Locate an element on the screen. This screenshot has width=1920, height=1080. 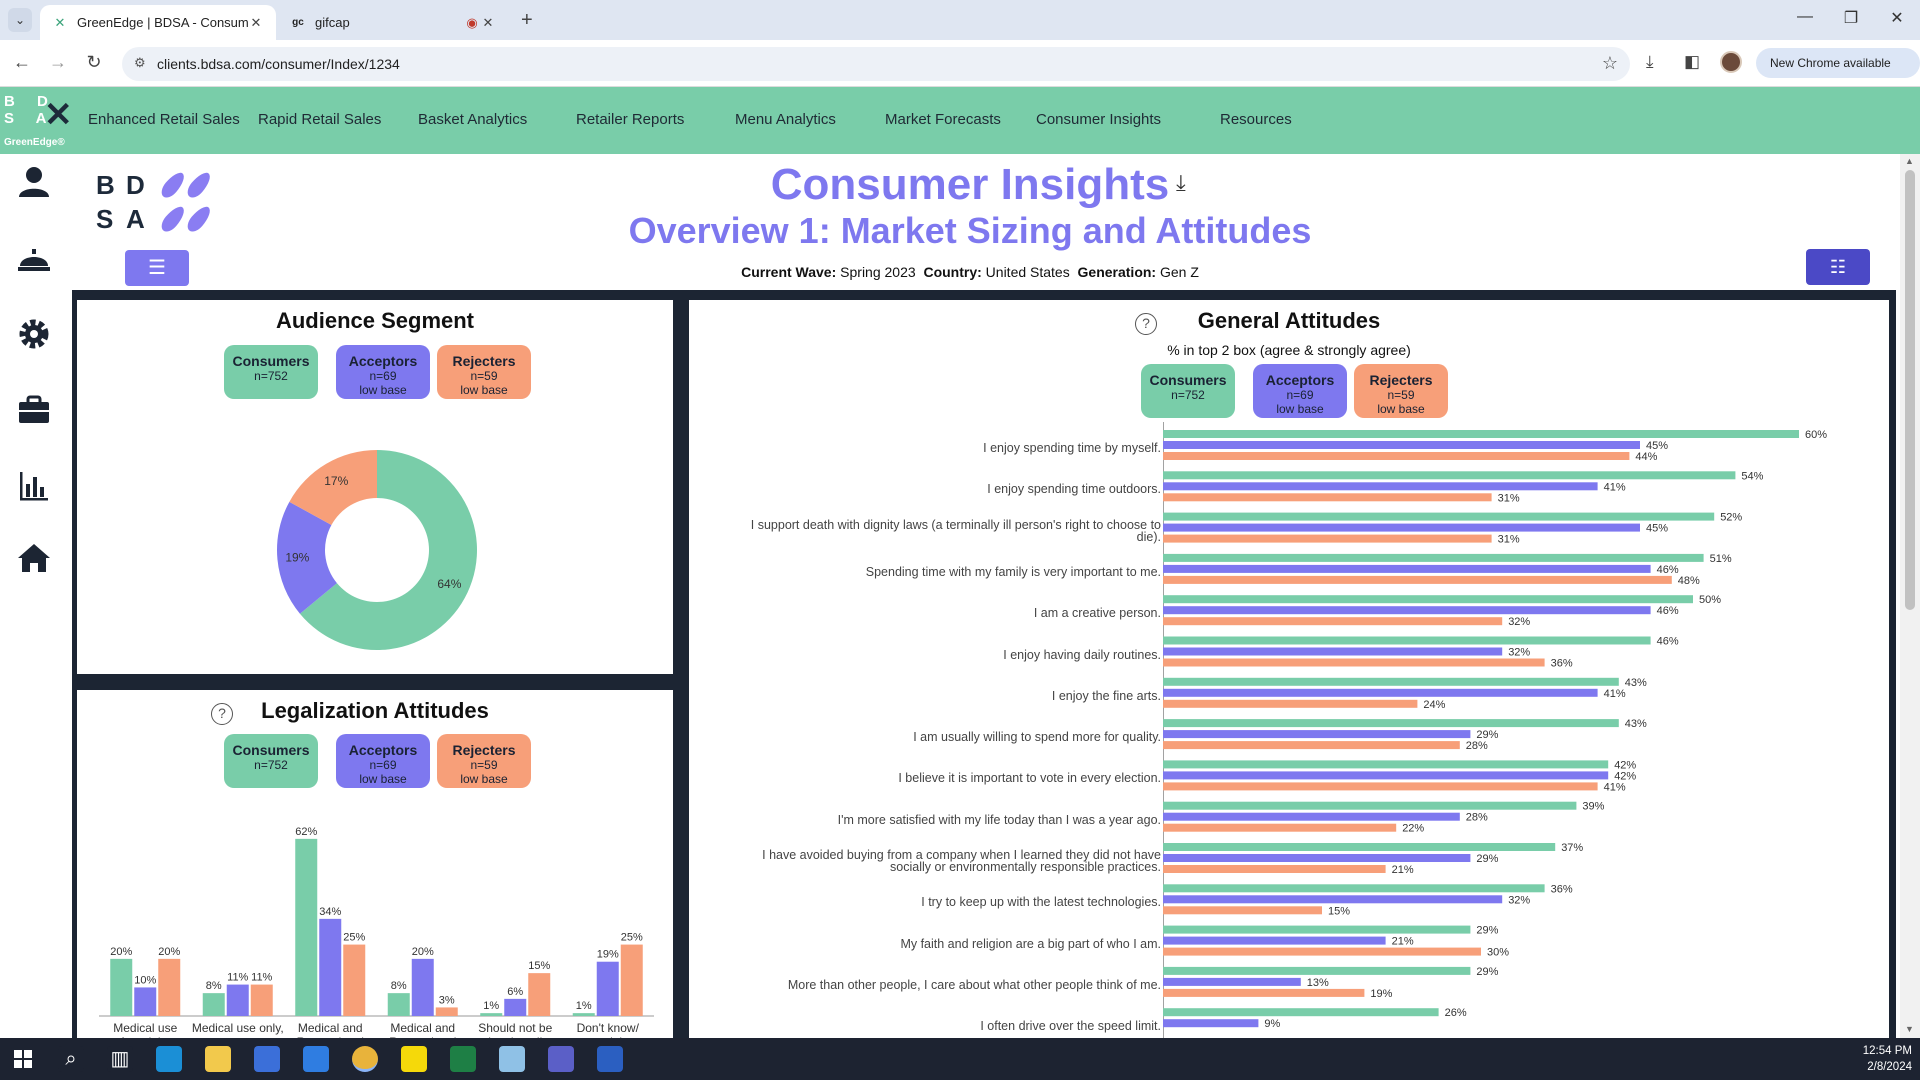
chrome-icon is located at coordinates (365, 1059).